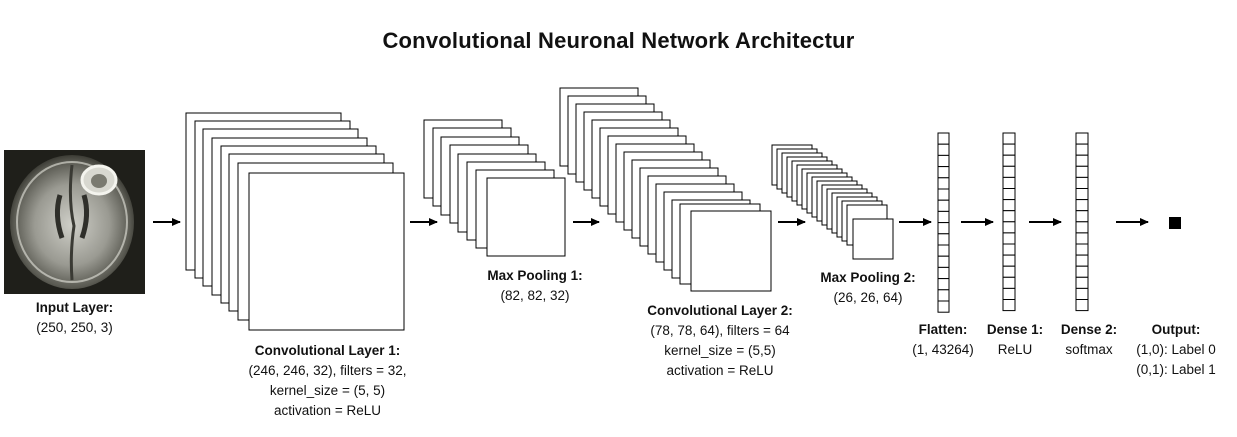 This screenshot has height=437, width=1237. Describe the element at coordinates (868, 277) in the screenshot. I see `pool2-name: Max Pooling 2:` at that location.